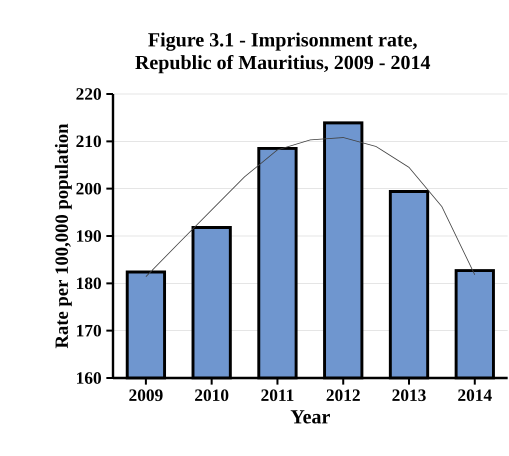 The height and width of the screenshot is (456, 509). What do you see at coordinates (282, 53) in the screenshot?
I see `chart-title: Figure 3.1 - Imprisonment rate, Republic of Mauritius, 2009 - 2014` at bounding box center [282, 53].